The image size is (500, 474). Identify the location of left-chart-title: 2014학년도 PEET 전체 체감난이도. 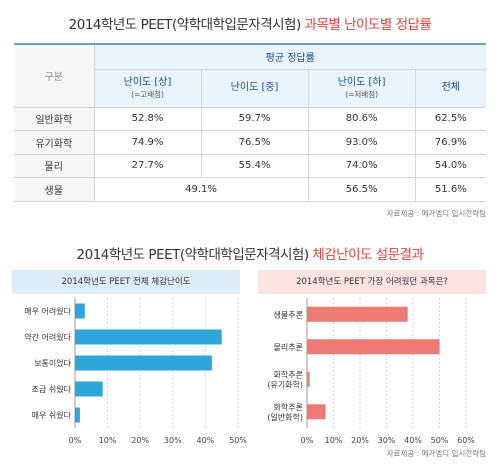
(126, 282).